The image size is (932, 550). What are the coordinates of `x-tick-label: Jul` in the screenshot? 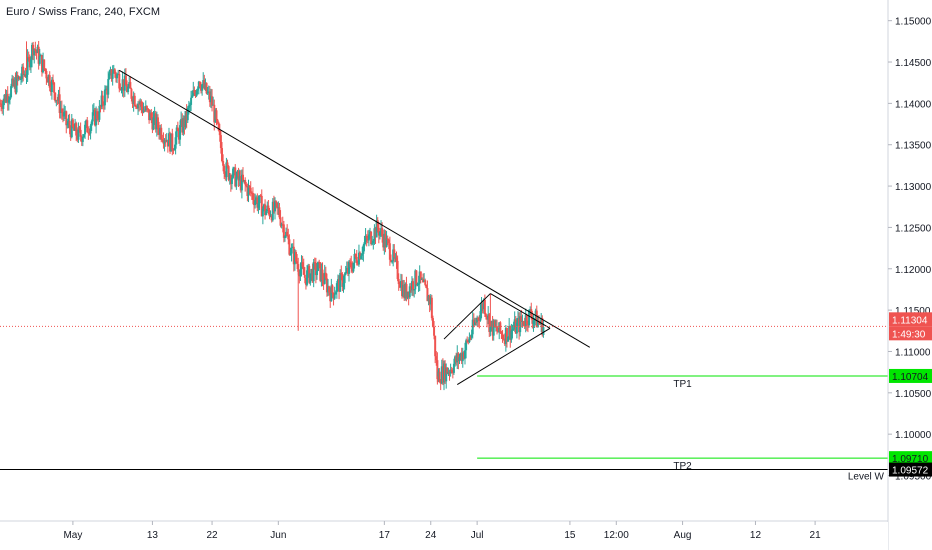 It's located at (477, 535).